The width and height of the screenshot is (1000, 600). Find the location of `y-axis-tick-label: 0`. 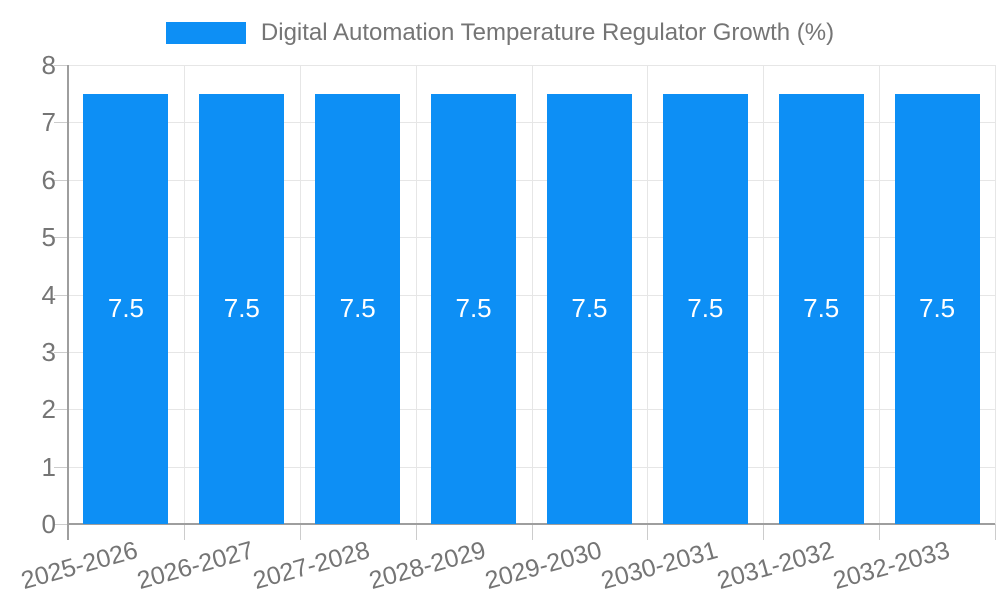

y-axis-tick-label: 0 is located at coordinates (48, 524).